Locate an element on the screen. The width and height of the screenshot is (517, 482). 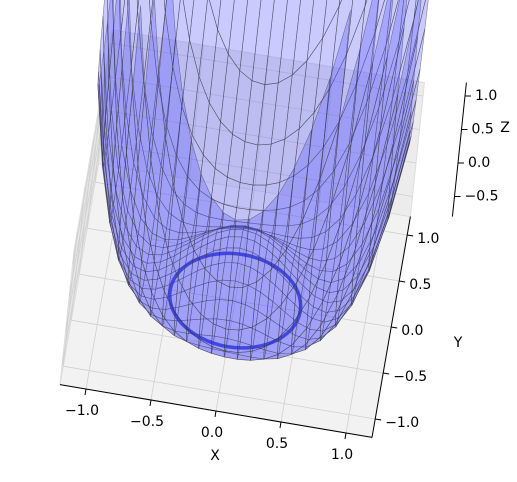
x-tick-label: 0.5 is located at coordinates (277, 444).